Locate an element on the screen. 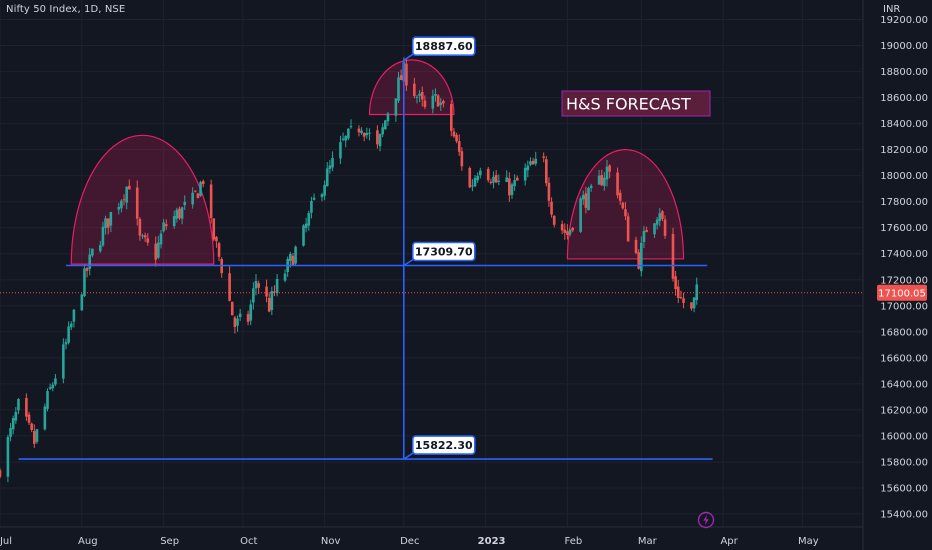  symbol-title: Nifty 50 Index, 1D, NSE is located at coordinates (66, 9).